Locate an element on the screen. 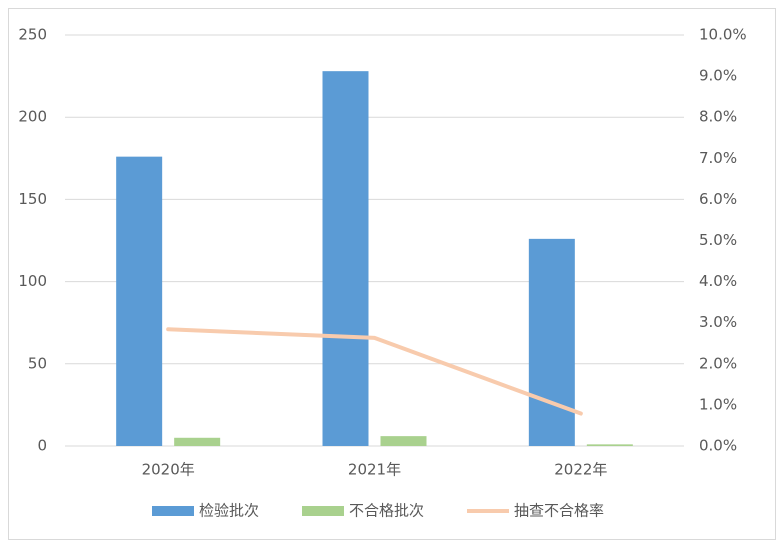 The width and height of the screenshot is (784, 551). y-tick-label: 0 is located at coordinates (42, 446).